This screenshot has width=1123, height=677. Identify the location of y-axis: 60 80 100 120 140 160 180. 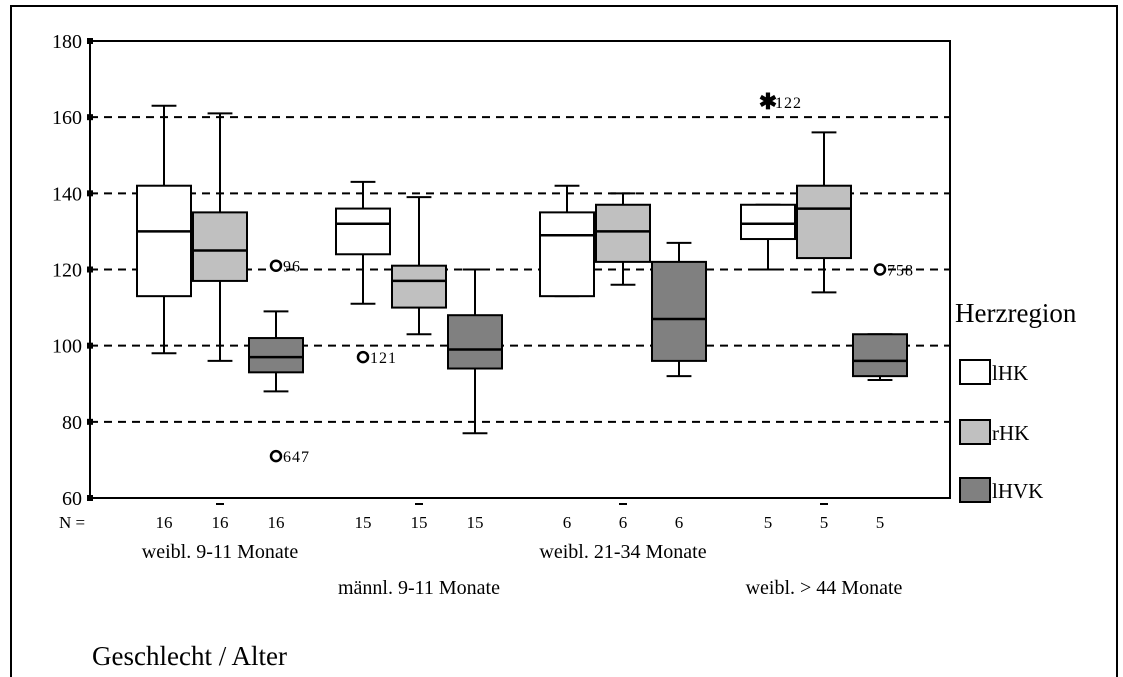
(72, 270).